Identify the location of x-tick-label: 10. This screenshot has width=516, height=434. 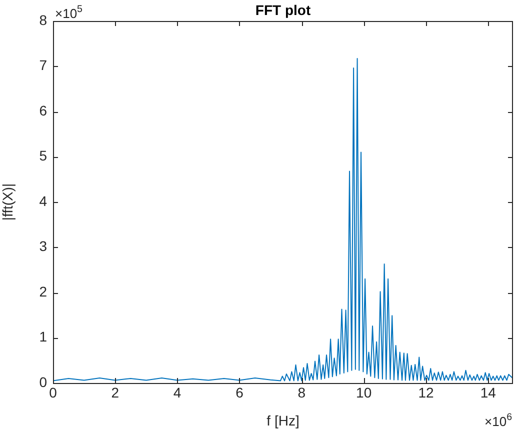
(364, 392).